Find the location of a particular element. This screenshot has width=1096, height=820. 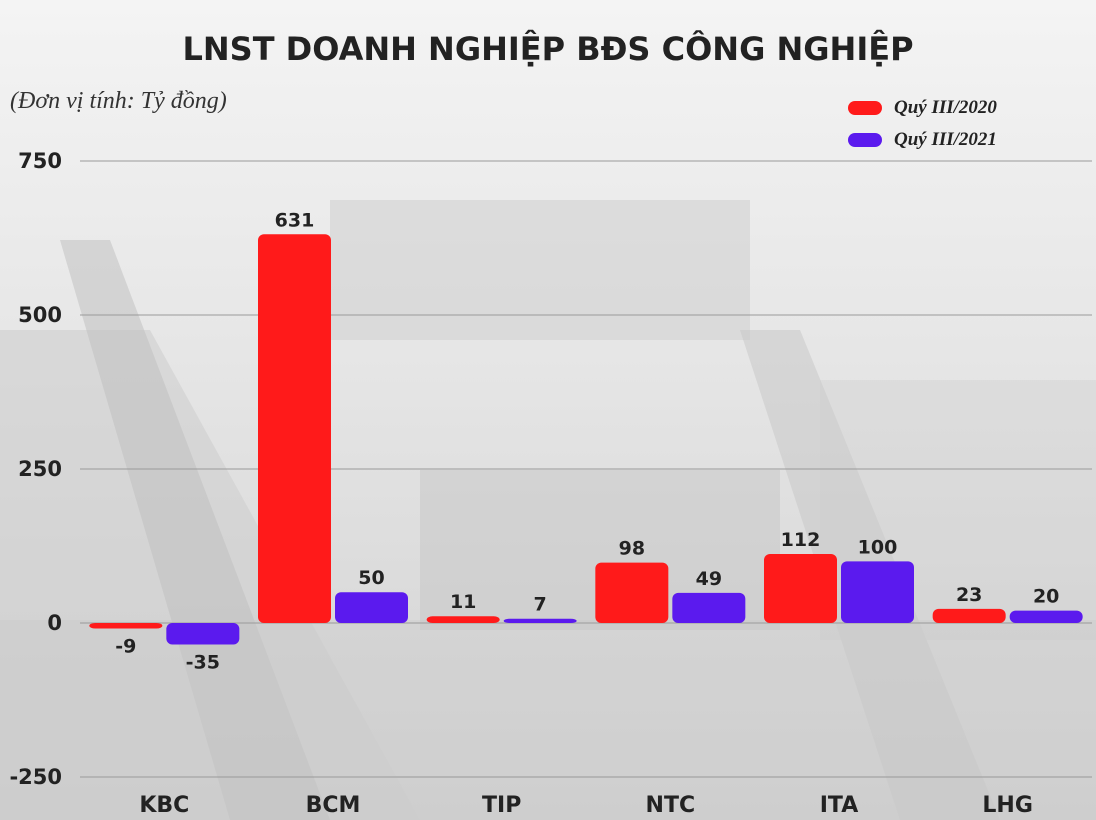

unit-note: (Đơn vị tính: Tỷ đồng) is located at coordinates (118, 101).